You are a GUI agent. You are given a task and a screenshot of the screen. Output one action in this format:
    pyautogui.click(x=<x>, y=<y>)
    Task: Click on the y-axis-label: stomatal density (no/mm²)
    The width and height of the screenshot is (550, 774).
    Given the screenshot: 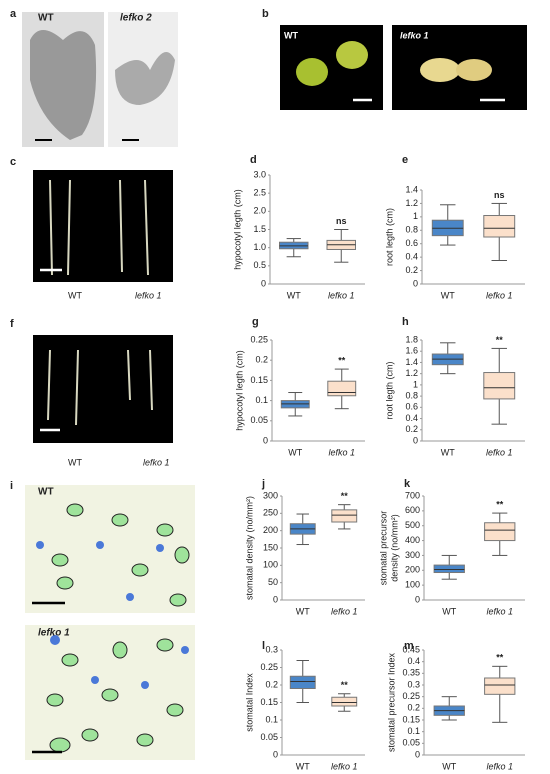 What is the action you would take?
    pyautogui.click(x=249, y=548)
    